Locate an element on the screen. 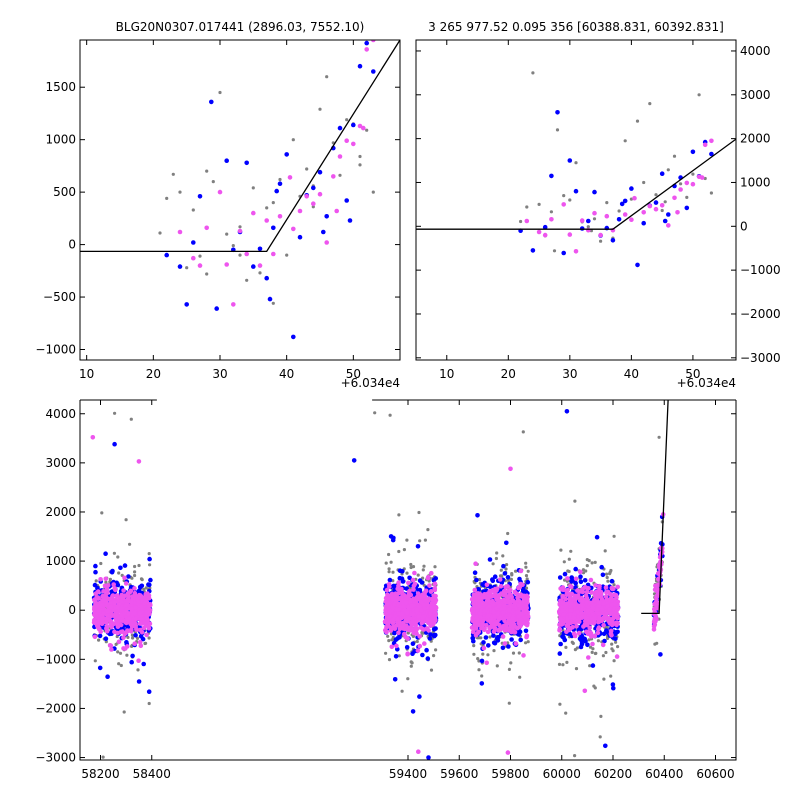 This screenshot has width=800, height=800. y-tick-label: 3000 is located at coordinates (755, 95).